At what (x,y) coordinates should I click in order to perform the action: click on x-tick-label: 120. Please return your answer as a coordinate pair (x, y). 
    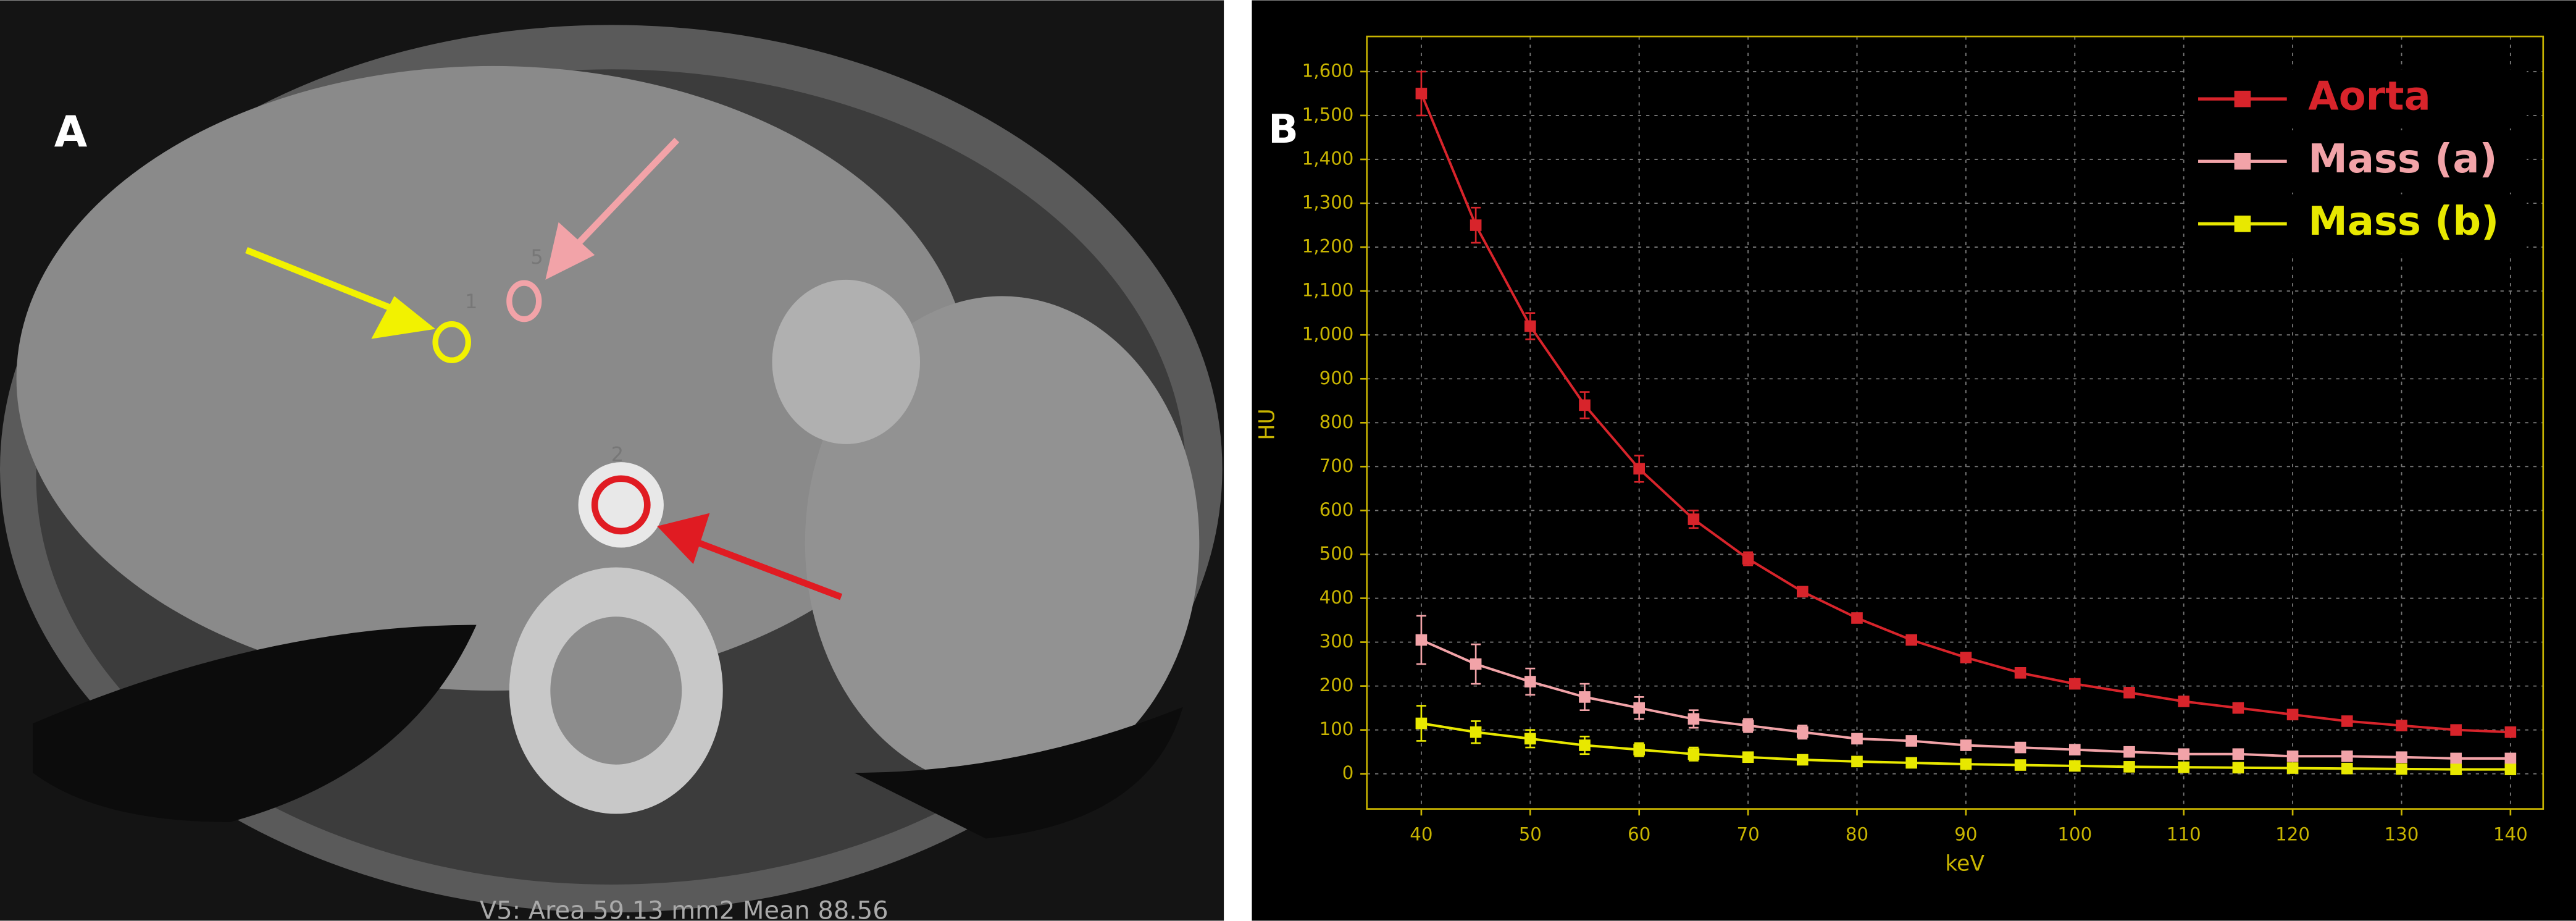
    Looking at the image, I should click on (2292, 835).